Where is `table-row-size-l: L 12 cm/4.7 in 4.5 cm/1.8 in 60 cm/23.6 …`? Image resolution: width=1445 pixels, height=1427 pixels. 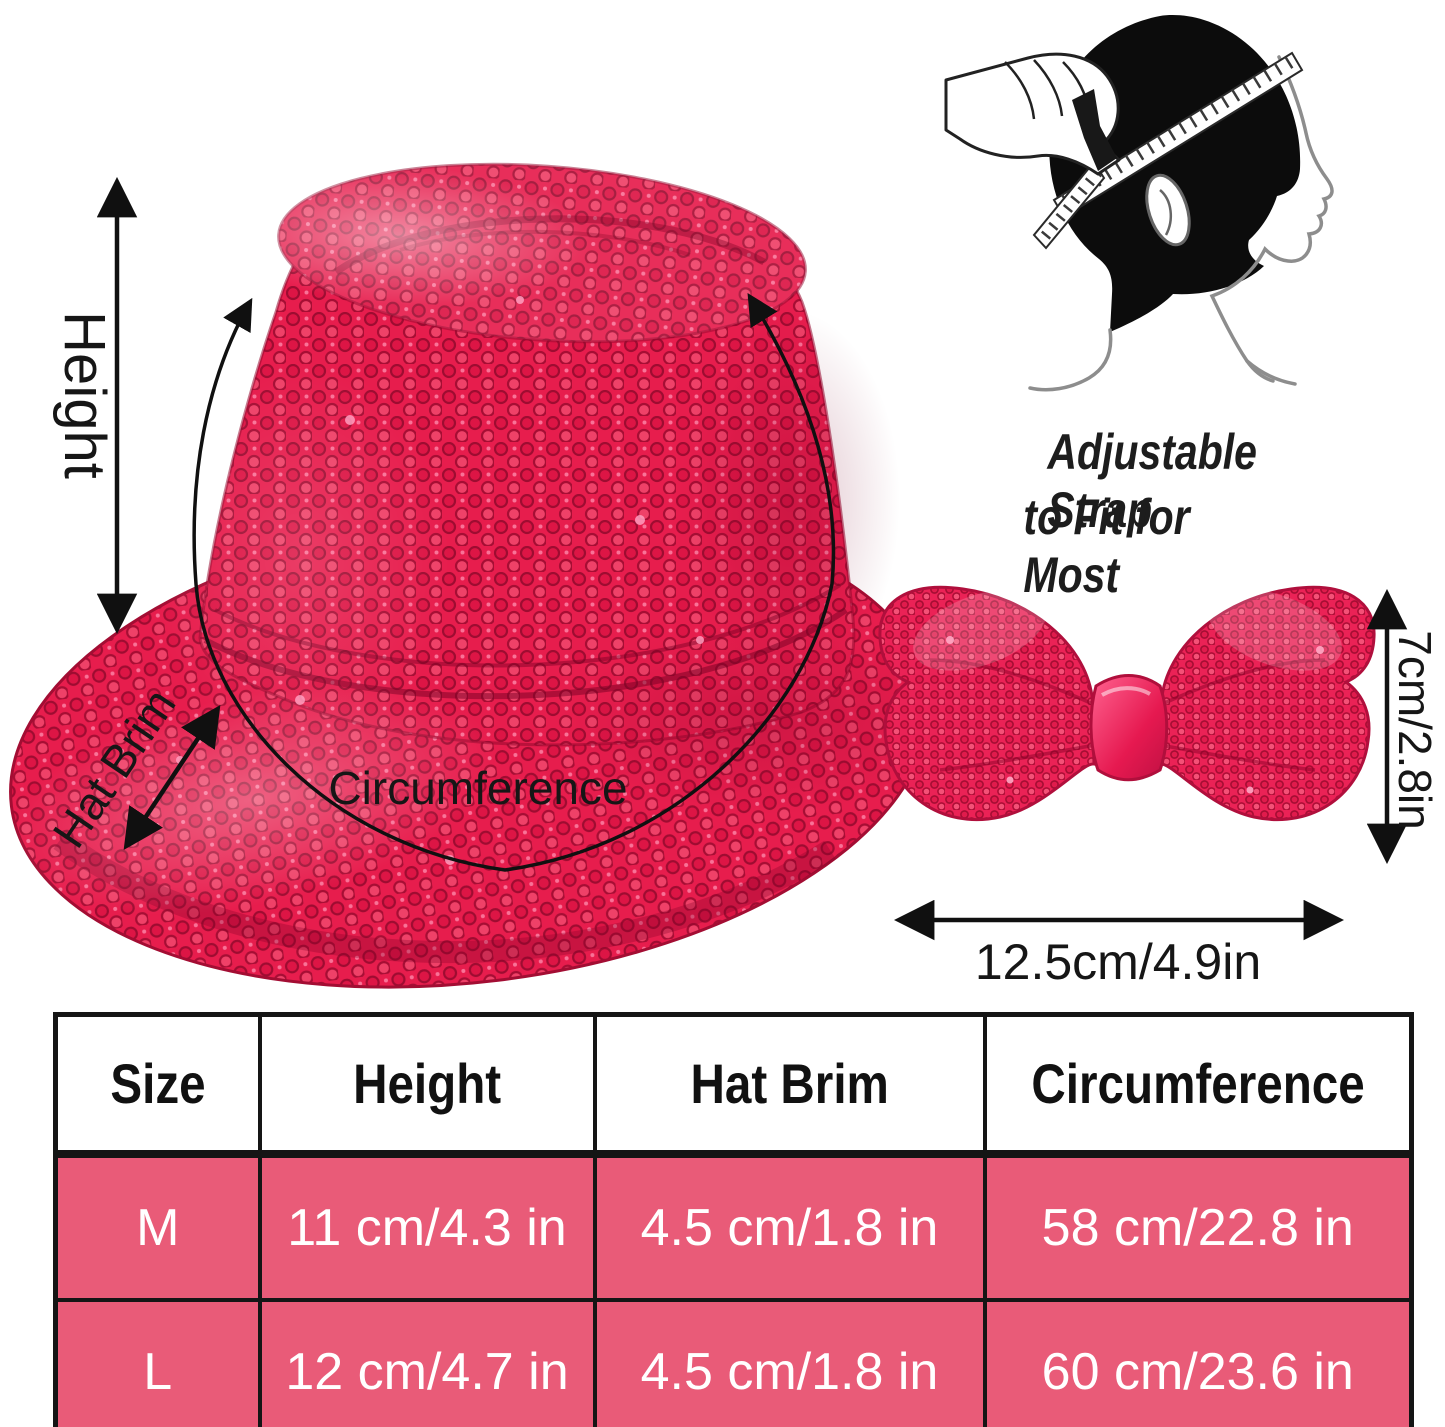 table-row-size-l: L 12 cm/4.7 in 4.5 cm/1.8 in 60 cm/23.6 … is located at coordinates (733, 1362).